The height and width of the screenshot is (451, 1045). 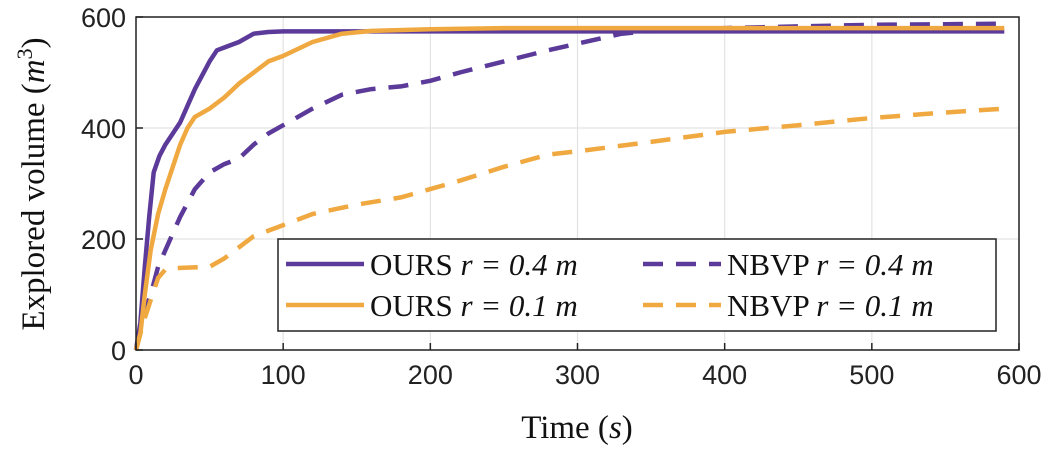 What do you see at coordinates (103, 129) in the screenshot?
I see `y-tick-label: 400` at bounding box center [103, 129].